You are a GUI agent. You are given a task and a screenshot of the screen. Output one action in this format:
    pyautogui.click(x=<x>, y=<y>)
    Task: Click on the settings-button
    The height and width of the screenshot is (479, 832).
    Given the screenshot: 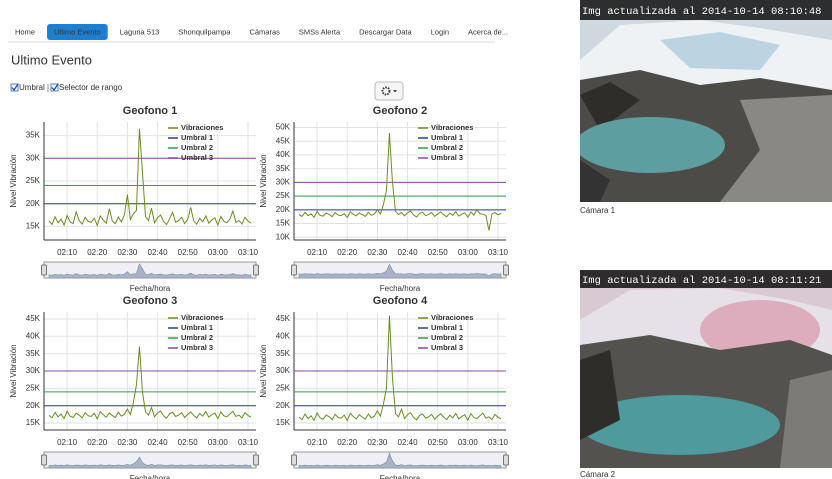 What is the action you would take?
    pyautogui.click(x=389, y=91)
    